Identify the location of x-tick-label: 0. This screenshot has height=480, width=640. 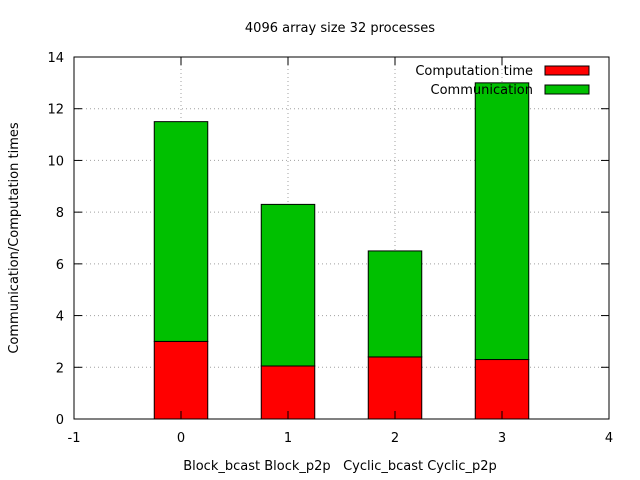
(181, 438).